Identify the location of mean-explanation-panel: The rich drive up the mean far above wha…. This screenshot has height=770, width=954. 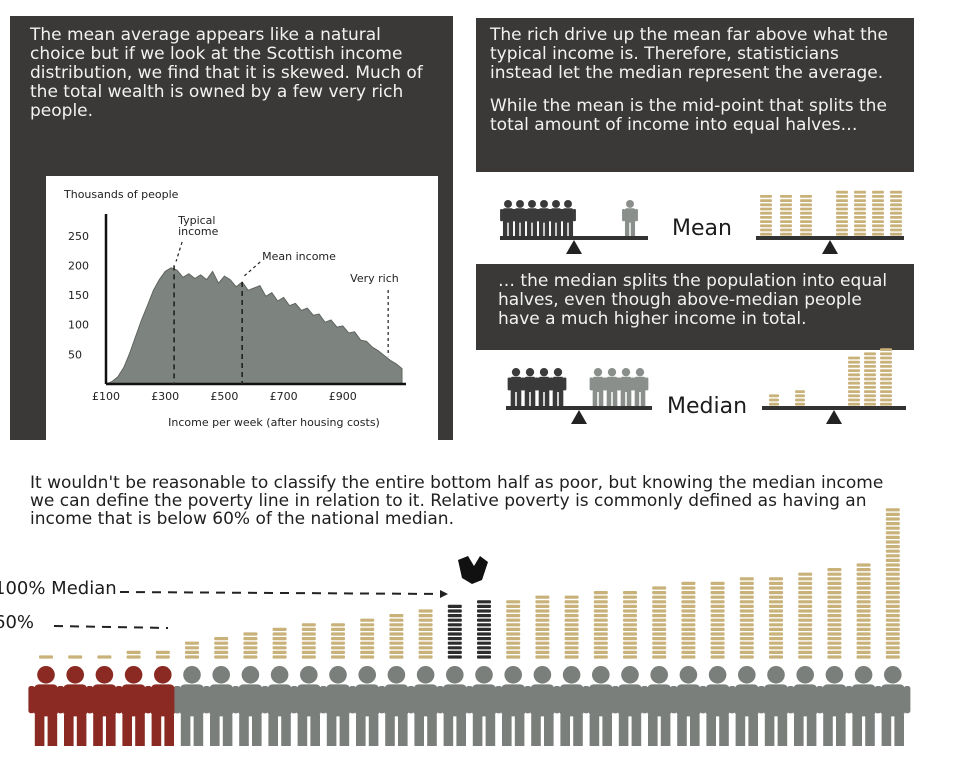
(695, 95).